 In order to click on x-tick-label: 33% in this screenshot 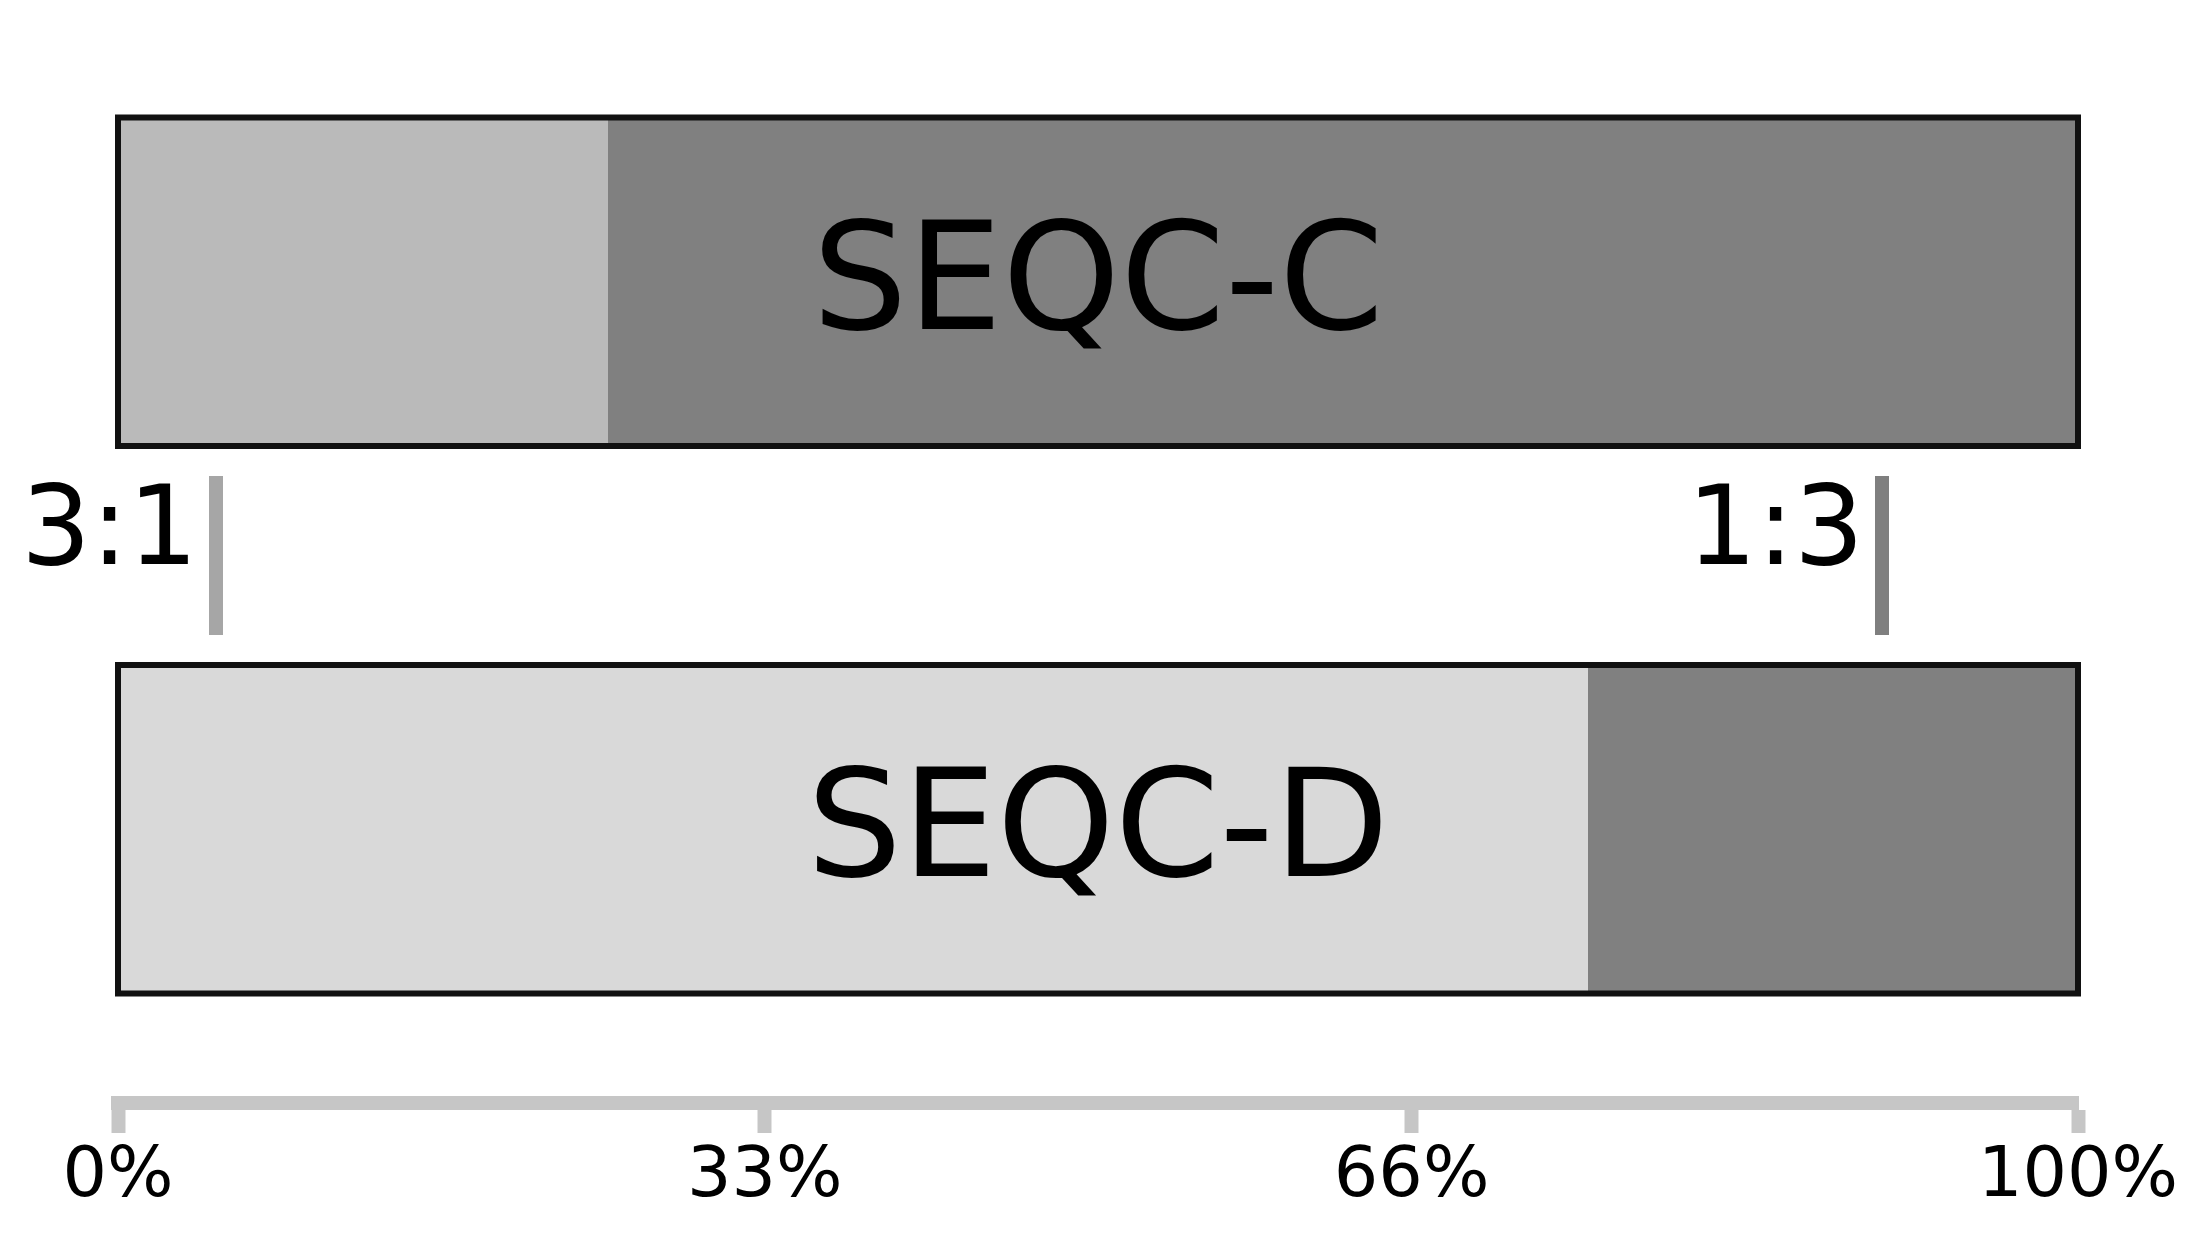, I will do `click(765, 1172)`.